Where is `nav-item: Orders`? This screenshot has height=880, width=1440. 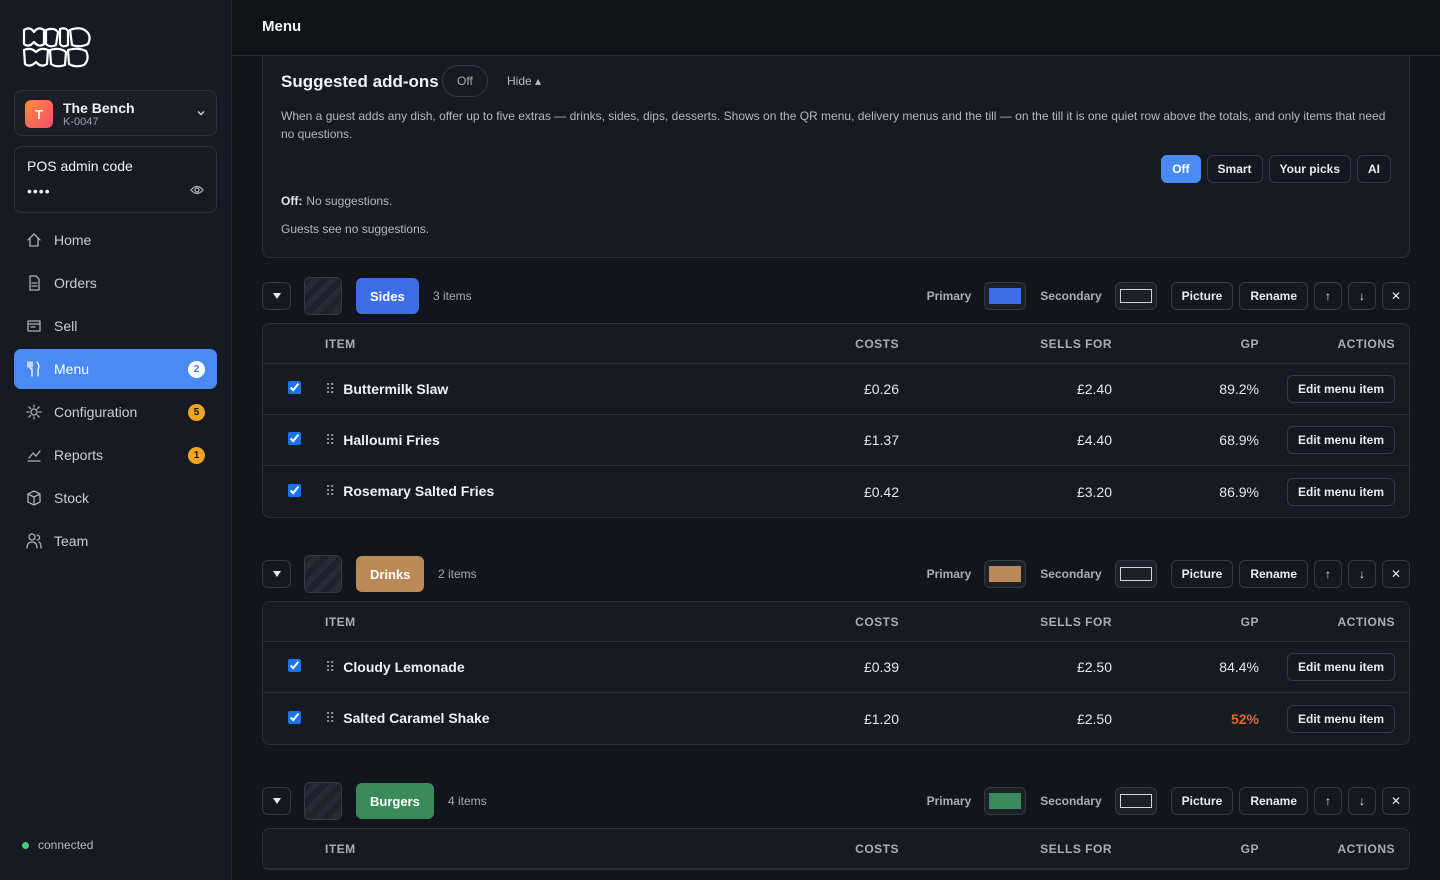 nav-item: Orders is located at coordinates (115, 283).